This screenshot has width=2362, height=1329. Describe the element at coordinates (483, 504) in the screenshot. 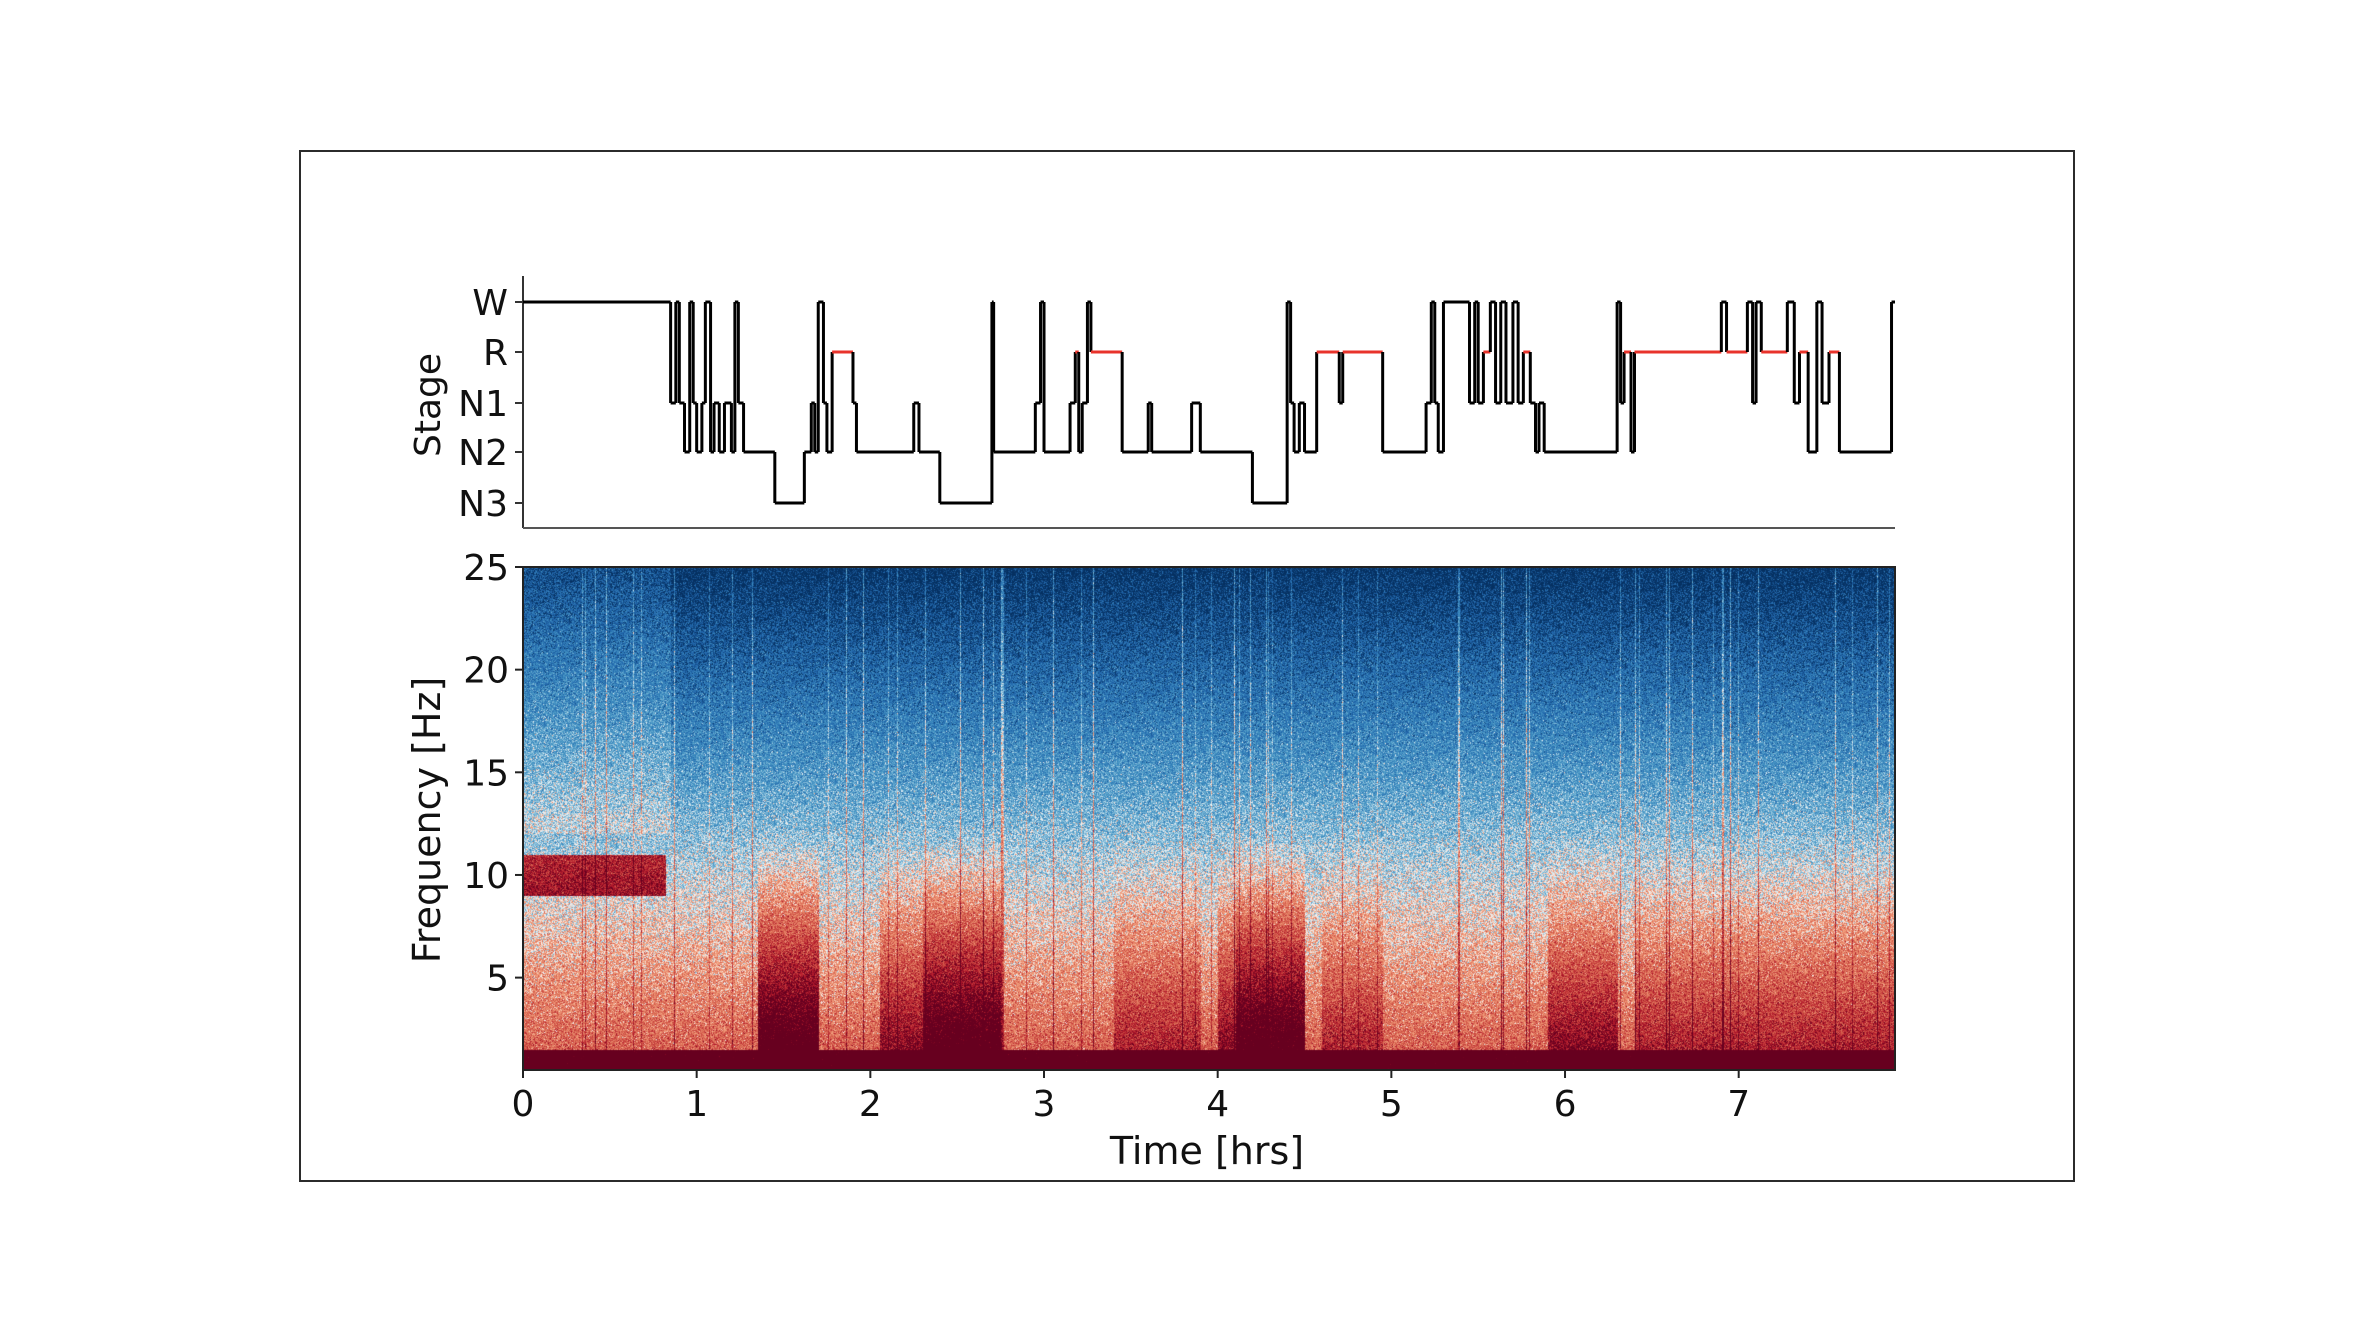

I see `hypnogram-tick-label-n3: N3` at that location.